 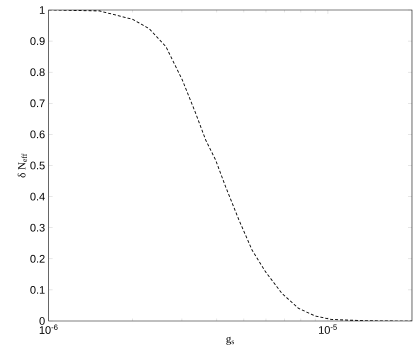 What do you see at coordinates (37, 72) in the screenshot?
I see `y-tick-label: 0.8` at bounding box center [37, 72].